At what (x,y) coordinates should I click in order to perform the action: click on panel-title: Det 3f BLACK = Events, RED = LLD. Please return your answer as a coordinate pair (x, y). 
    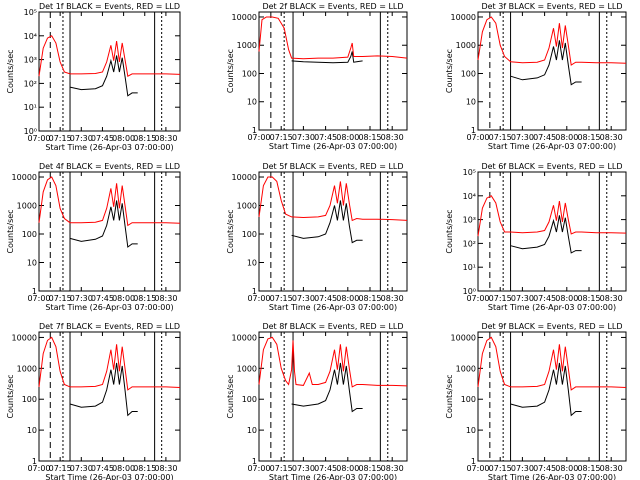
    Looking at the image, I should click on (551, 6).